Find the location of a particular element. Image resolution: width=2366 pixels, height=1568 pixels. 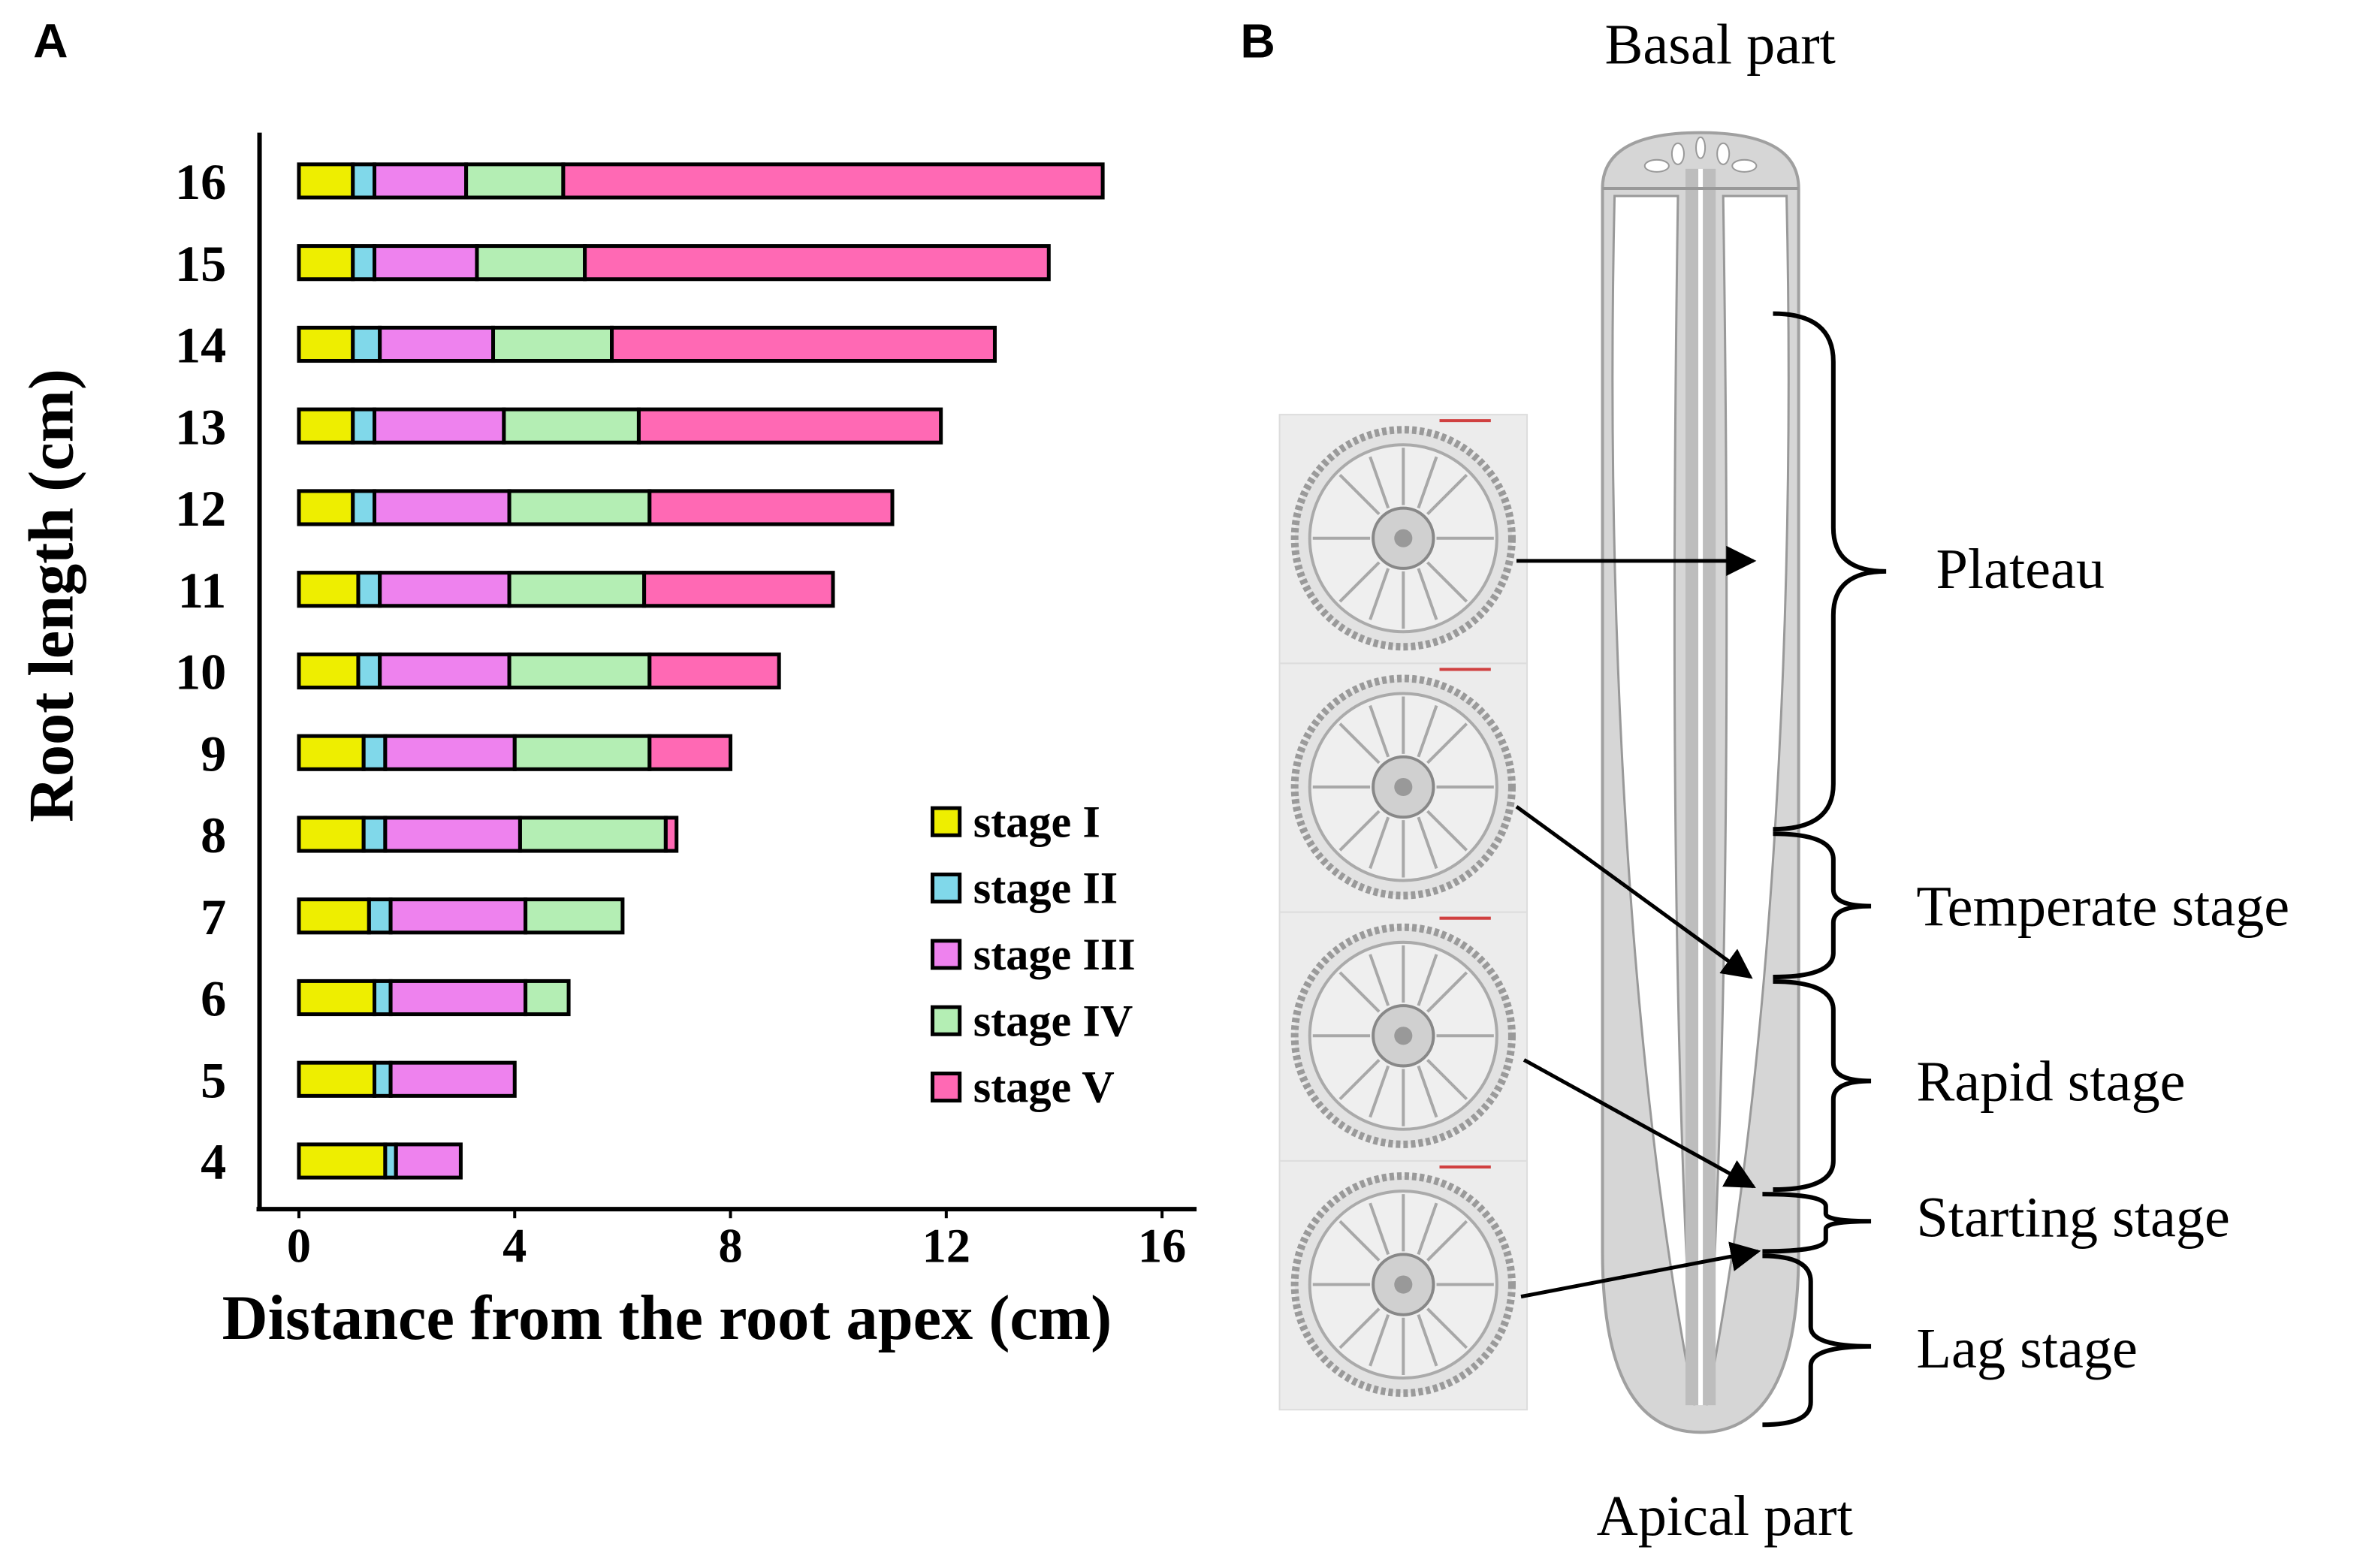

legend-label: stage I is located at coordinates (1036, 822).